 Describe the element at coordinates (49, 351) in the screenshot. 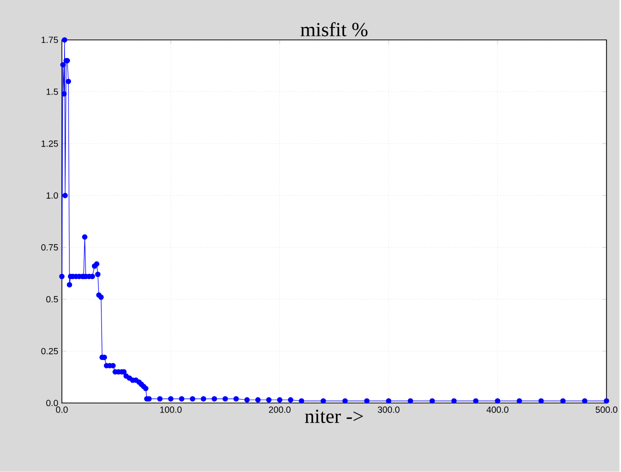

I see `y-tick-label: 0.25` at that location.